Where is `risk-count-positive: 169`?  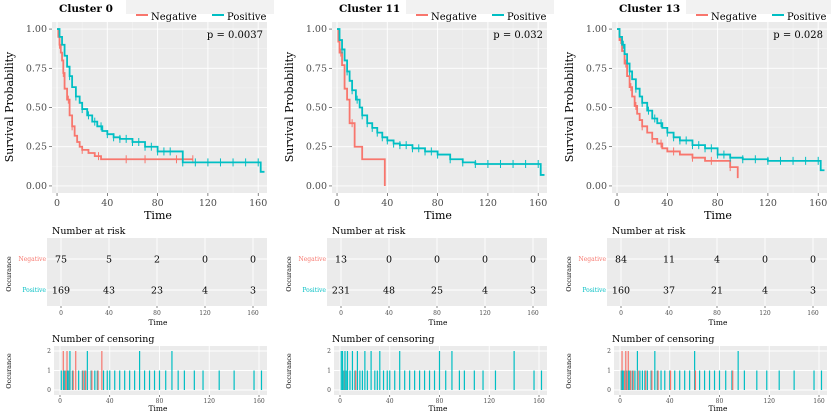 risk-count-positive: 169 is located at coordinates (61, 291).